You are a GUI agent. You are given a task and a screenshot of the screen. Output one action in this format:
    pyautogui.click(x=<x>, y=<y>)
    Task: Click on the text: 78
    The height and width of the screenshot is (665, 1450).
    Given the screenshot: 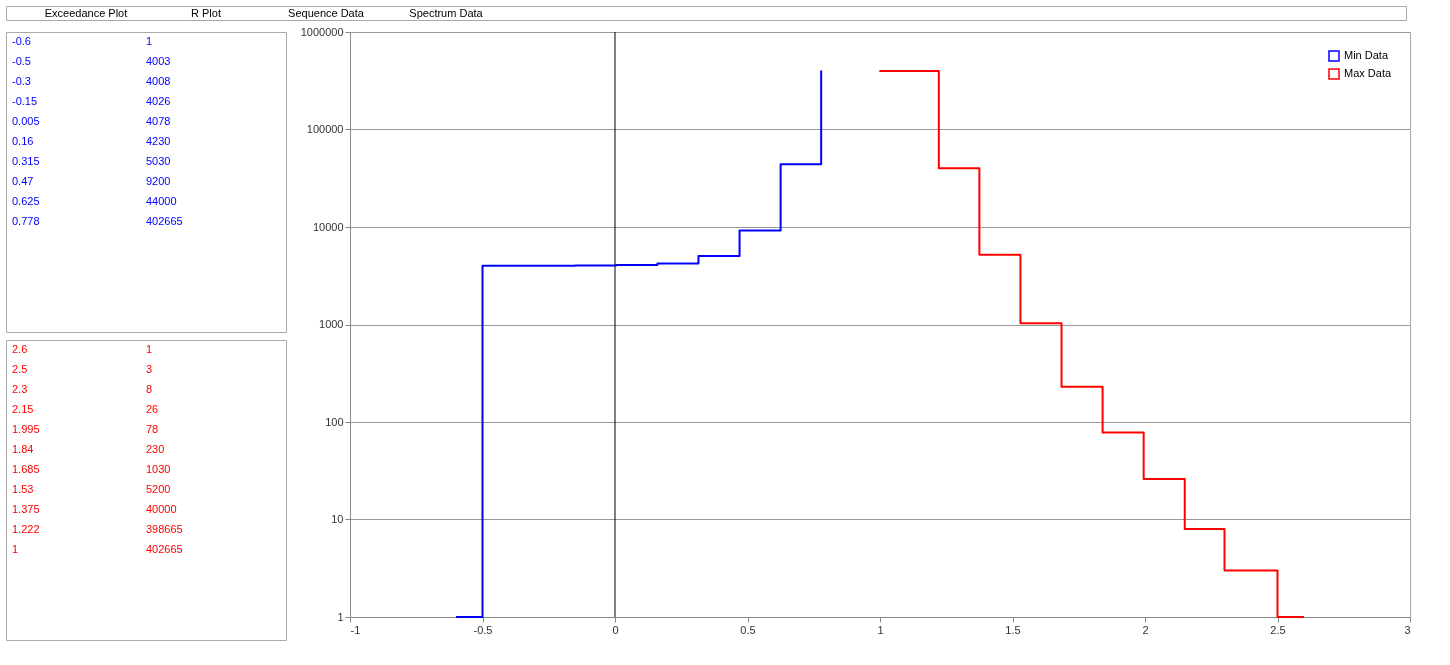 What is the action you would take?
    pyautogui.click(x=152, y=429)
    